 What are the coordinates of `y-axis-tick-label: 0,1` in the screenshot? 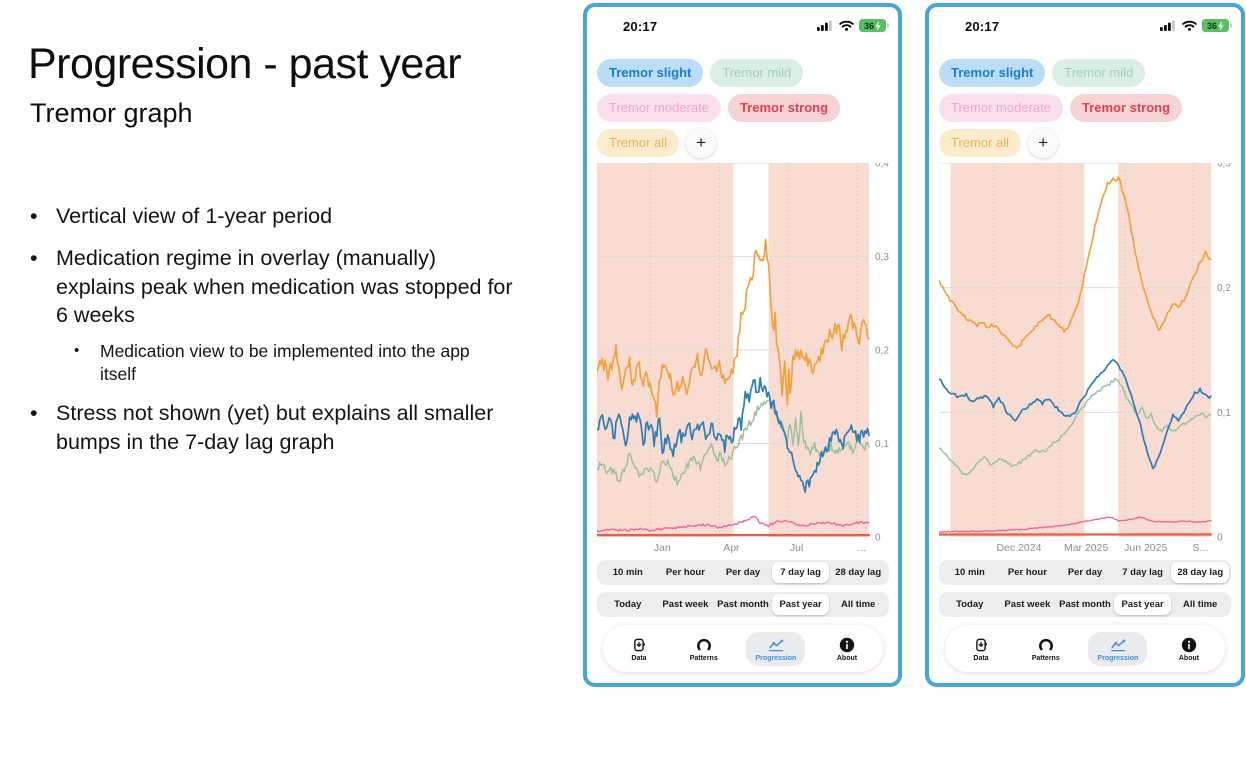 It's located at (1224, 413).